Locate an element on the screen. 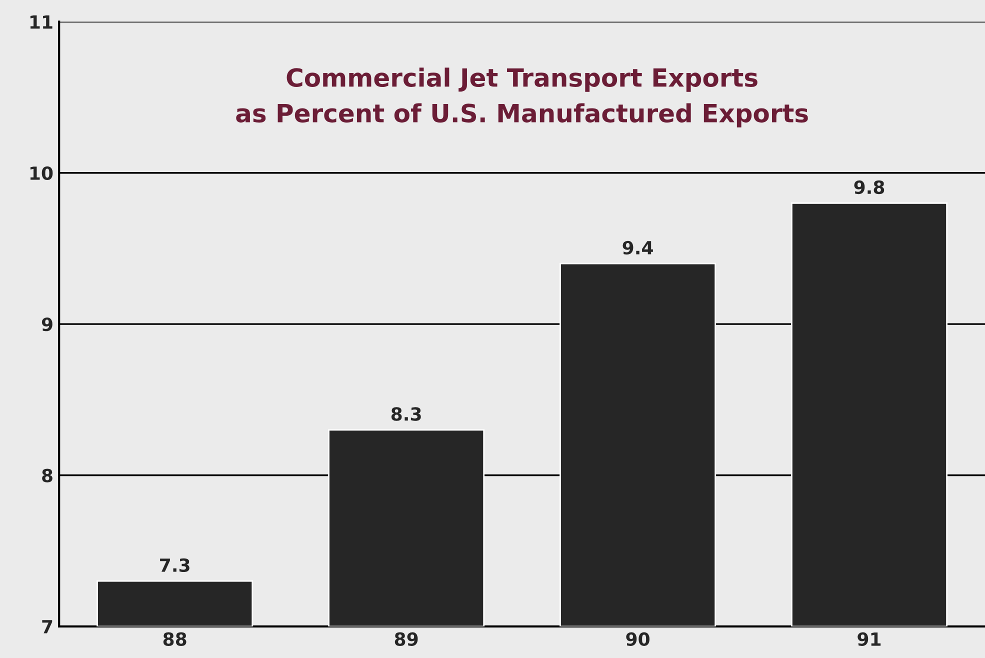 The height and width of the screenshot is (658, 985). y-tick-label: 9 is located at coordinates (47, 325).